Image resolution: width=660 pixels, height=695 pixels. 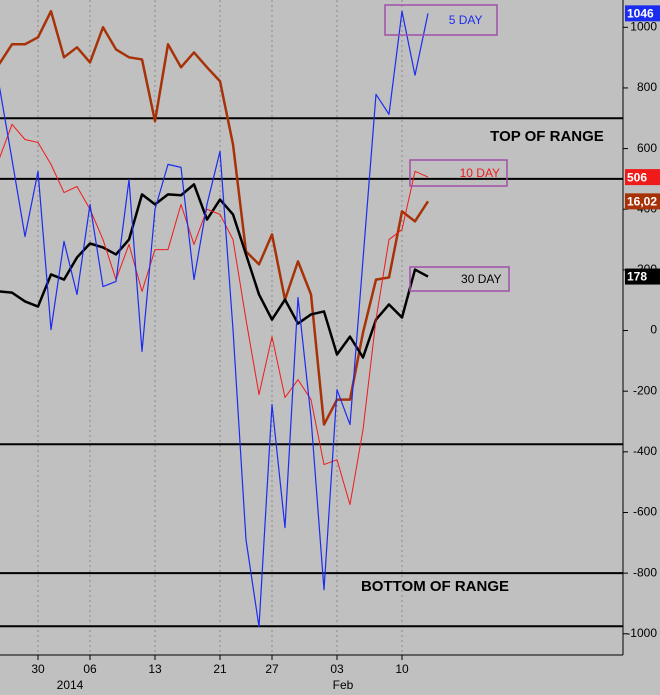 What do you see at coordinates (90, 669) in the screenshot?
I see `x-tick-label: 06` at bounding box center [90, 669].